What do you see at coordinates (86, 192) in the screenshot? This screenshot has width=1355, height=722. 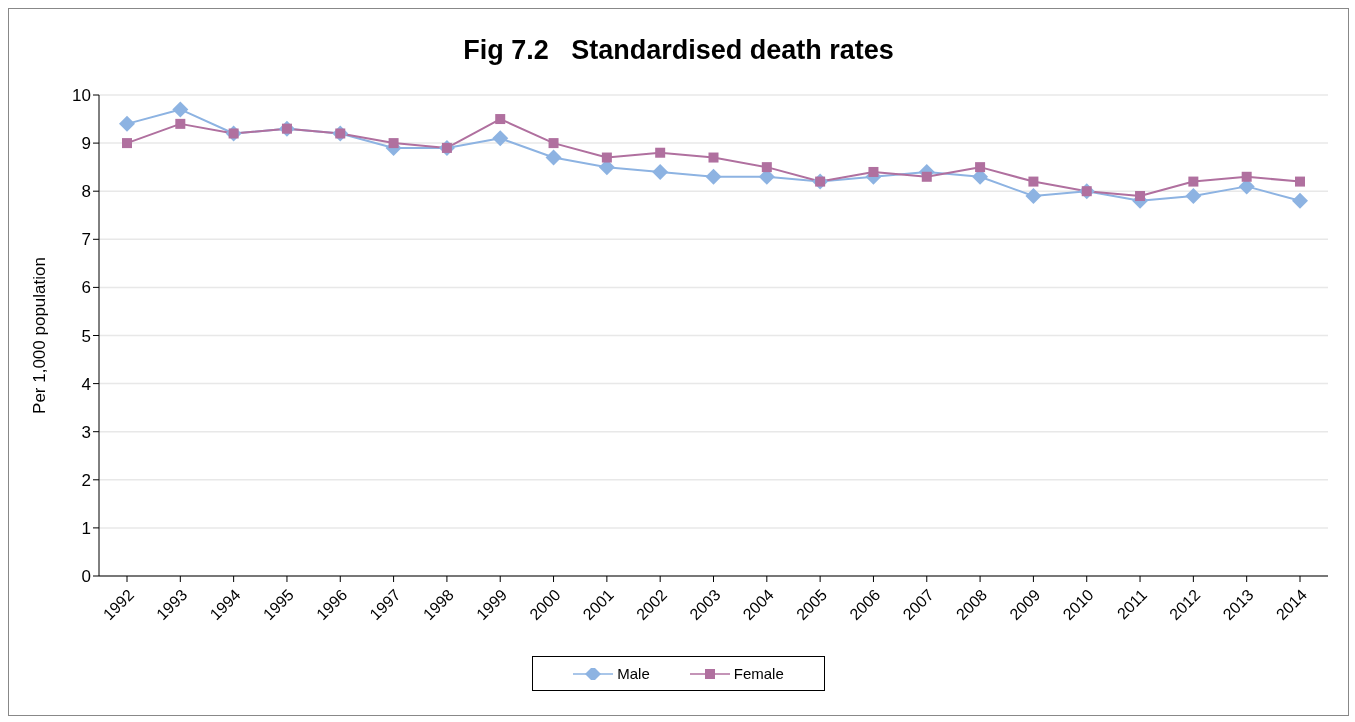 I see `y-tick-label: 8` at bounding box center [86, 192].